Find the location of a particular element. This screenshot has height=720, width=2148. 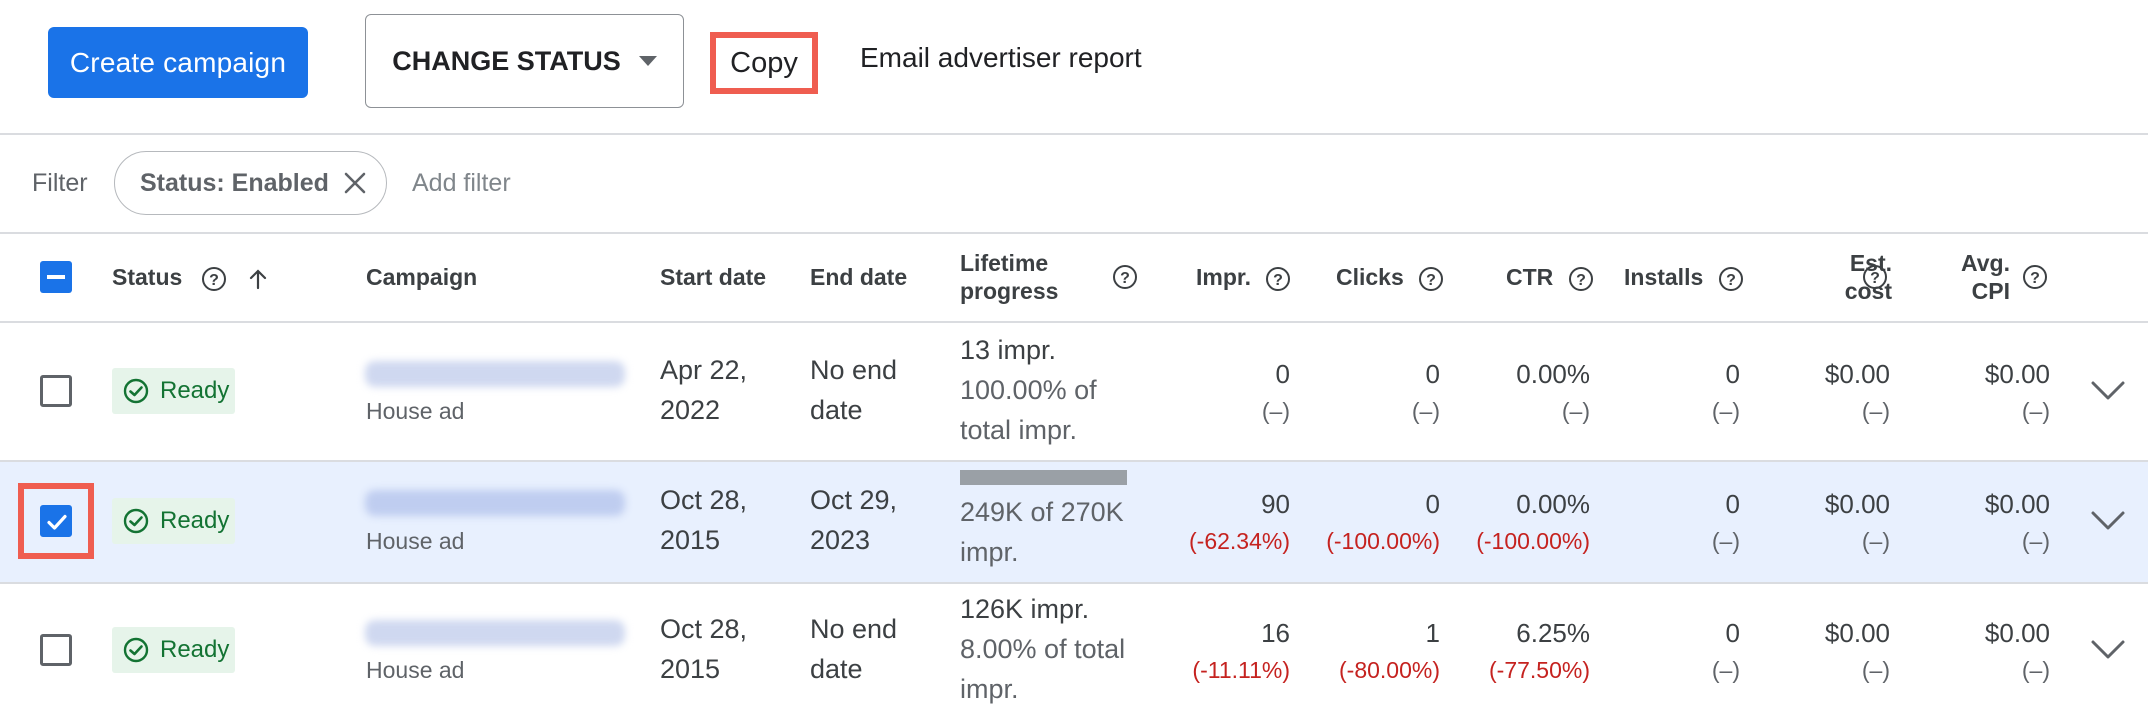

header-status-label: Status is located at coordinates (147, 277).